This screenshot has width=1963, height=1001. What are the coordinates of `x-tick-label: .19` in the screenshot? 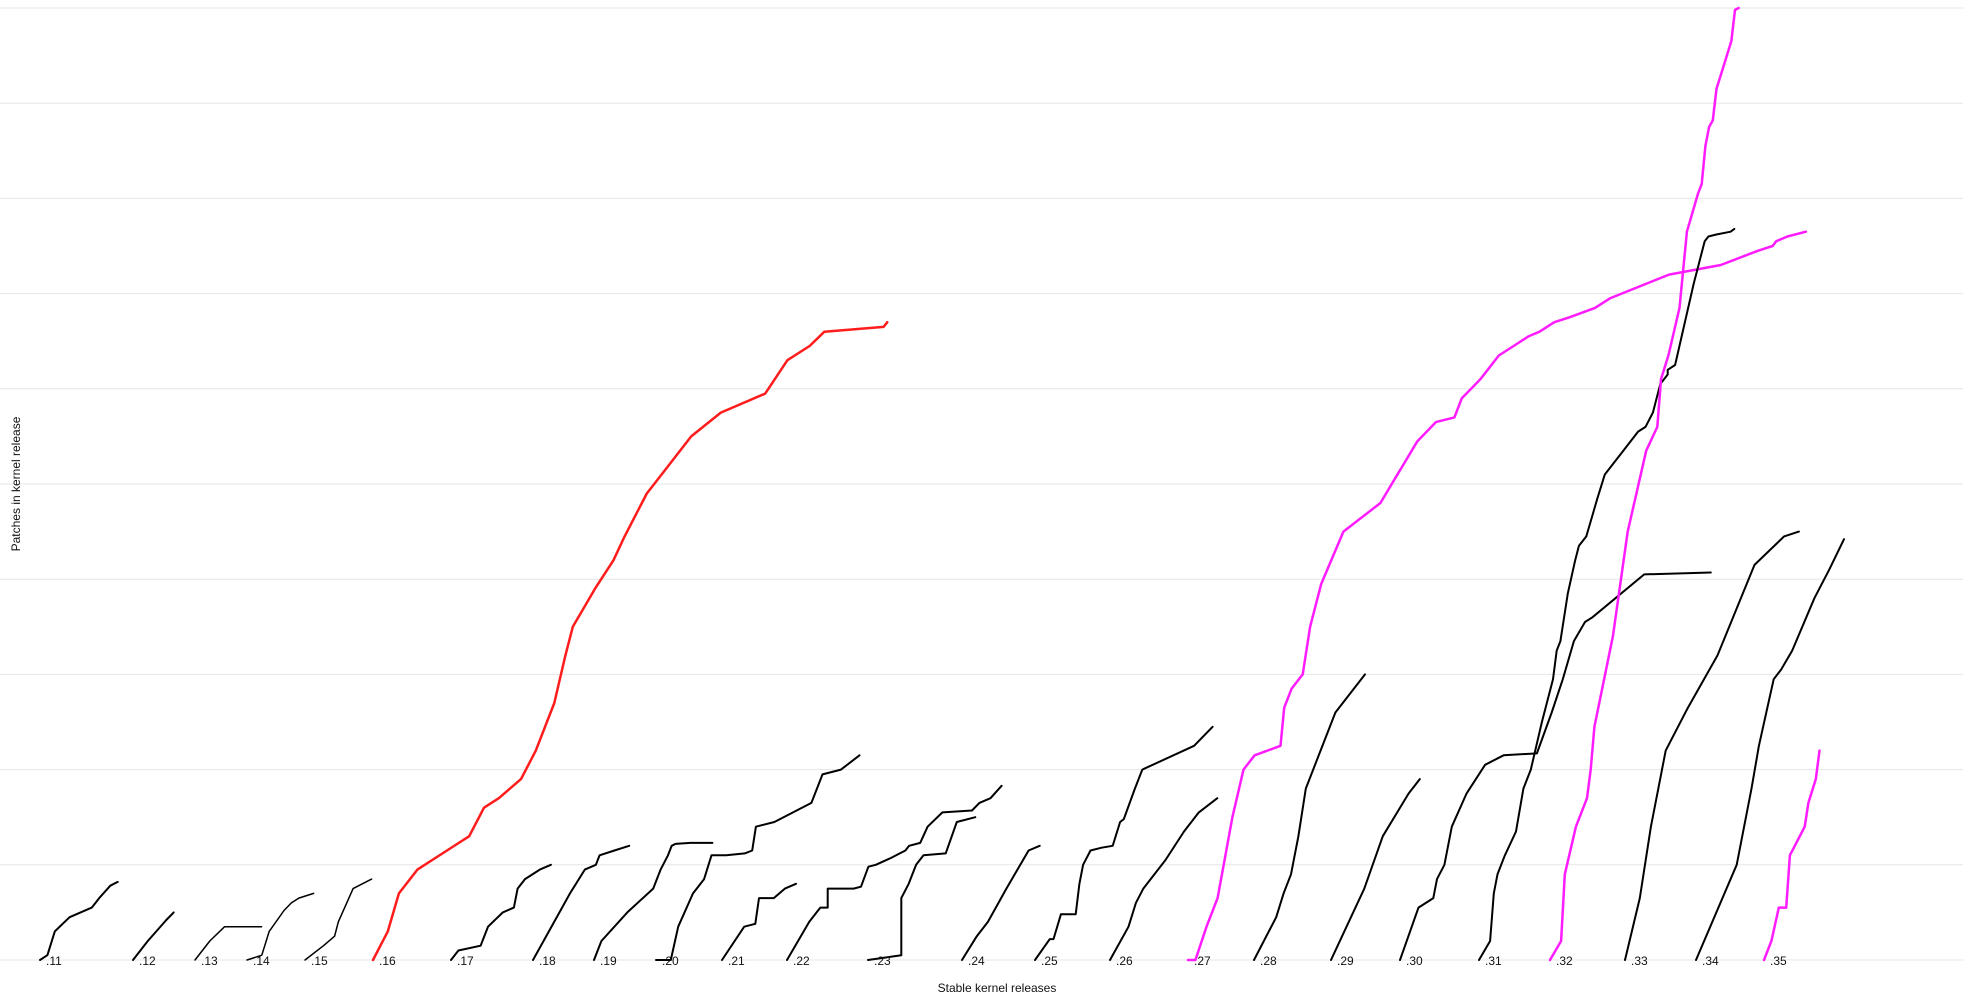 It's located at (608, 961).